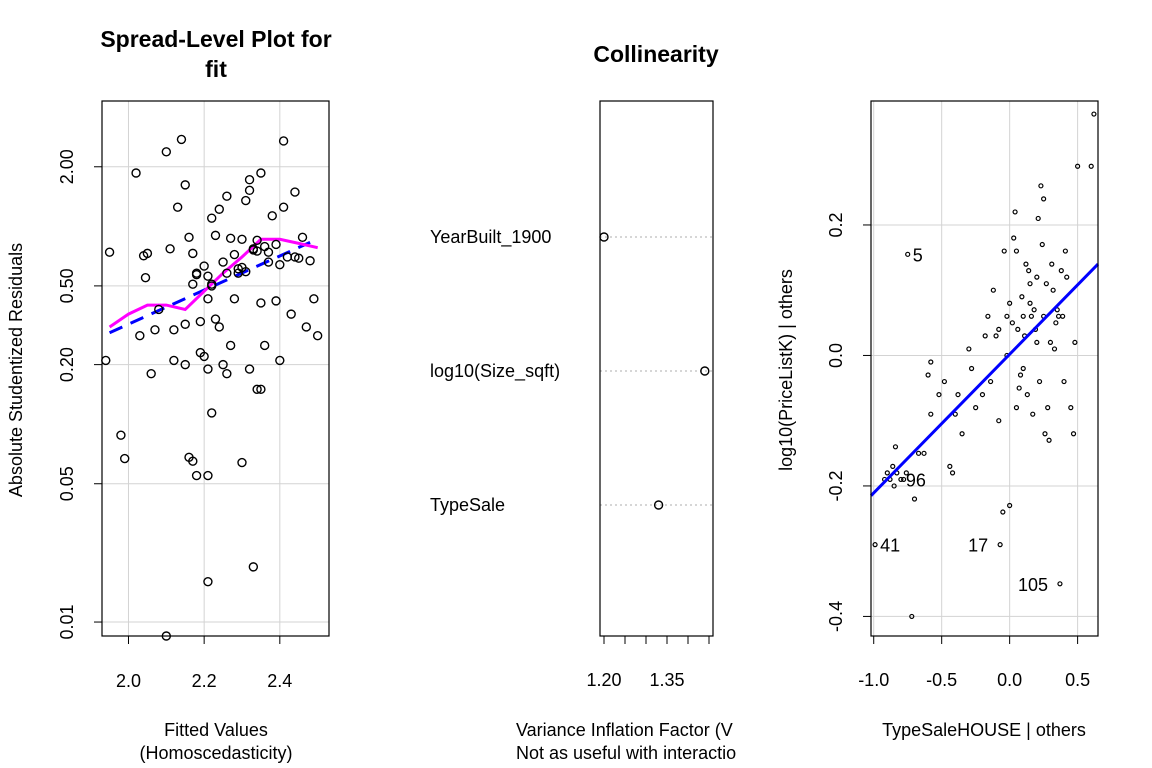 This screenshot has width=1152, height=768. What do you see at coordinates (467, 505) in the screenshot?
I see `collinearity-category-label: TypeSale` at bounding box center [467, 505].